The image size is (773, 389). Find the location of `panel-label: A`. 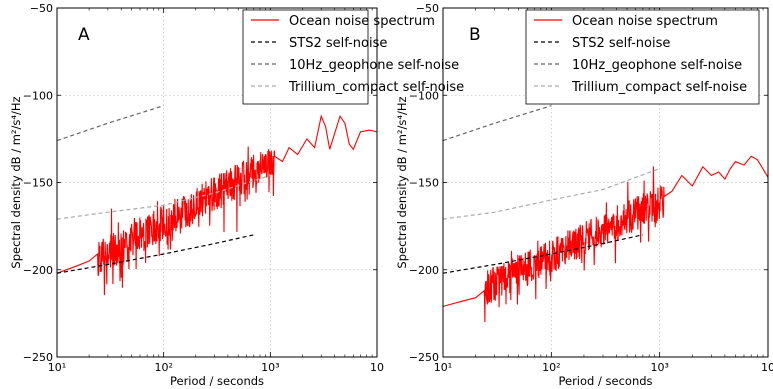

panel-label: A is located at coordinates (84, 35).